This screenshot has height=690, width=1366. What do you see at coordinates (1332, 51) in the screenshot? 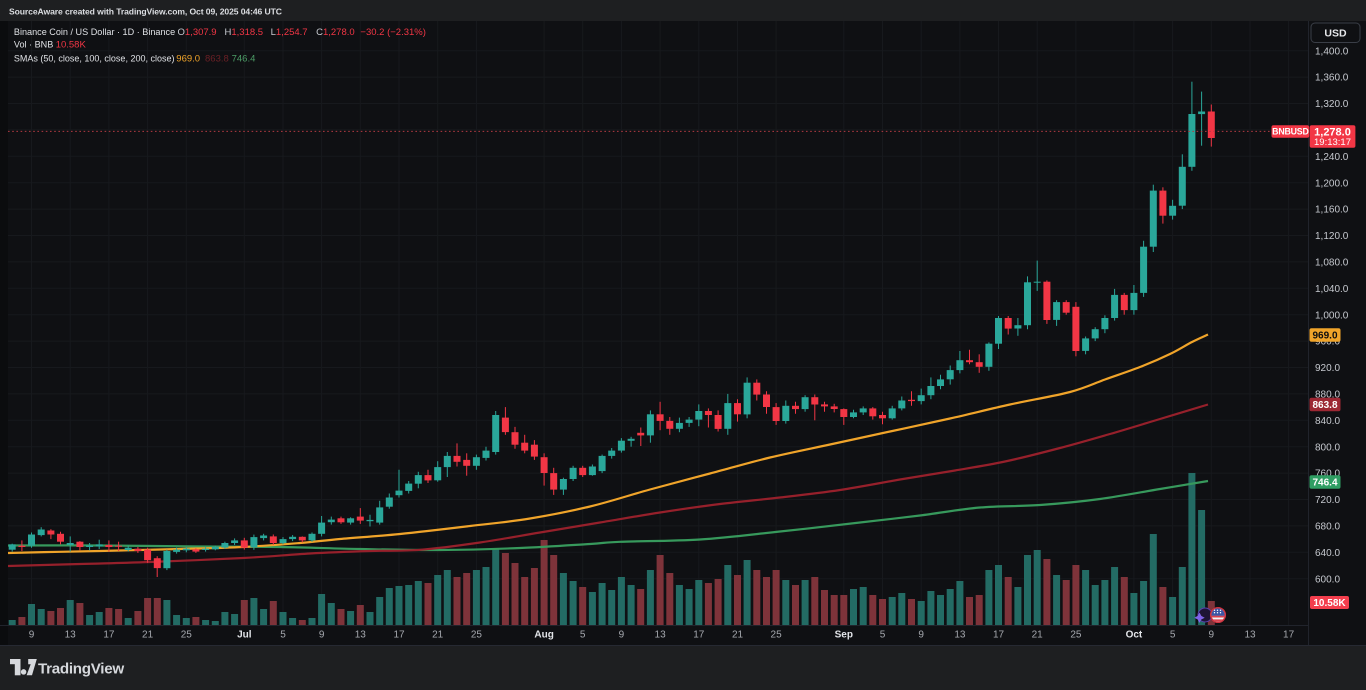
I see `svg-text: 1,400.0` at bounding box center [1332, 51].